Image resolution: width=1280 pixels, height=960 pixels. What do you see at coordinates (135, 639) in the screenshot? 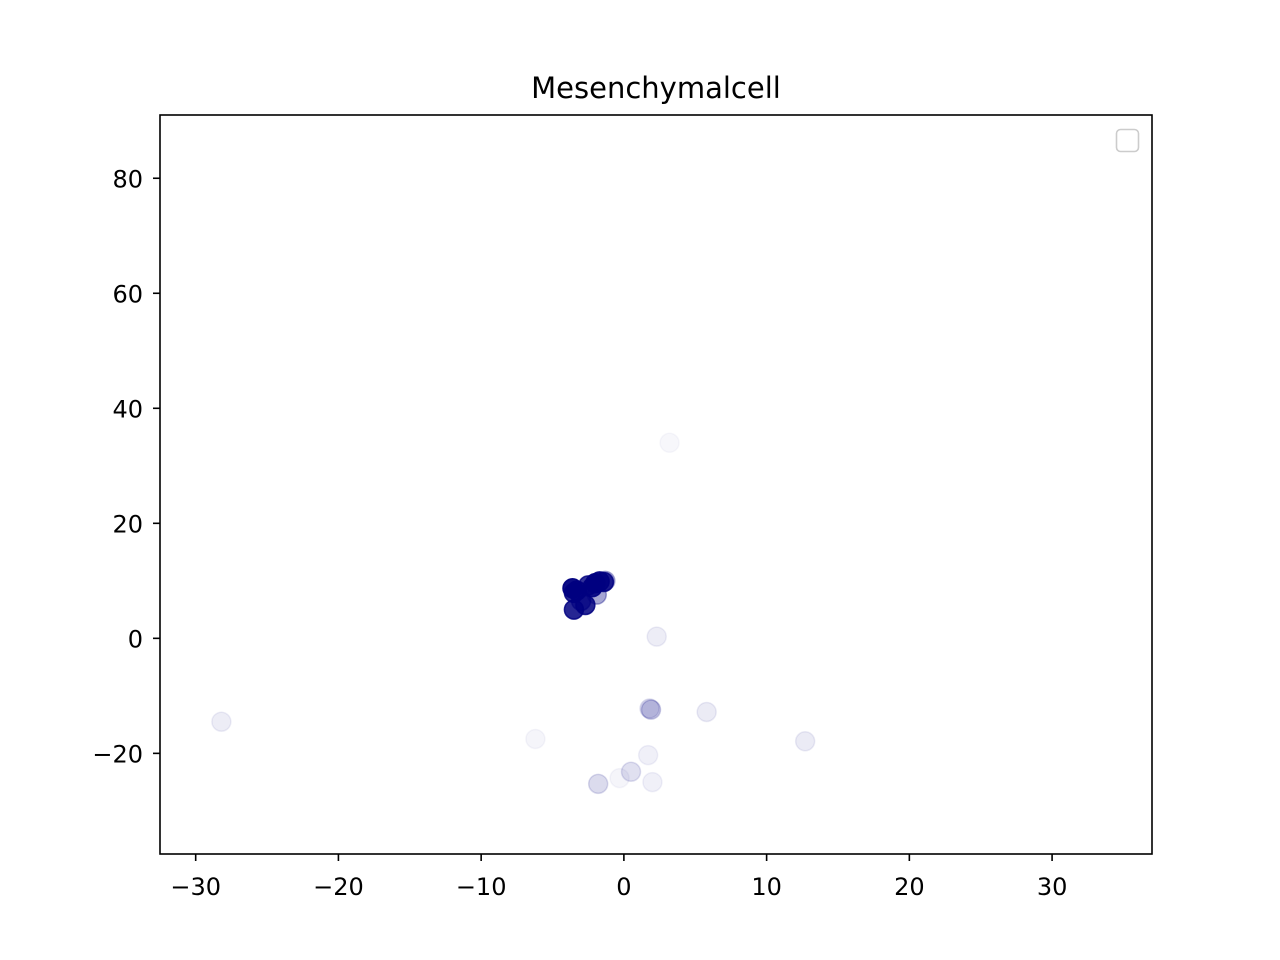
I see `y-tick-label: 0` at bounding box center [135, 639].